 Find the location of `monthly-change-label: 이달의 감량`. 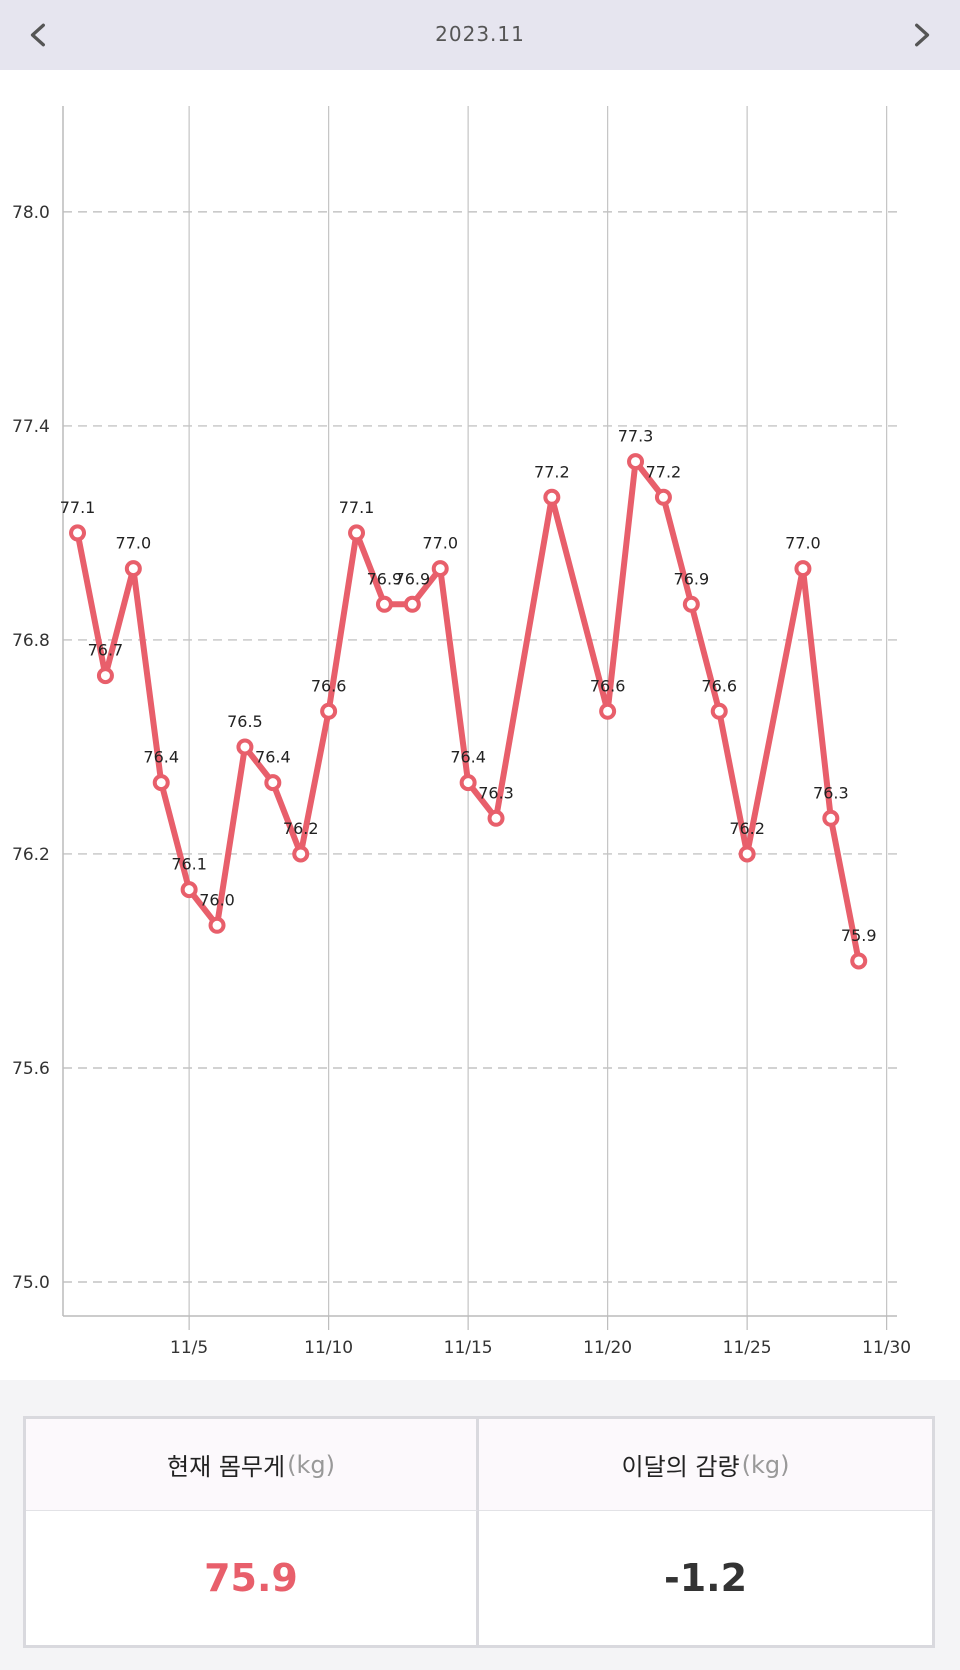

monthly-change-label: 이달의 감량 is located at coordinates (680, 1467).